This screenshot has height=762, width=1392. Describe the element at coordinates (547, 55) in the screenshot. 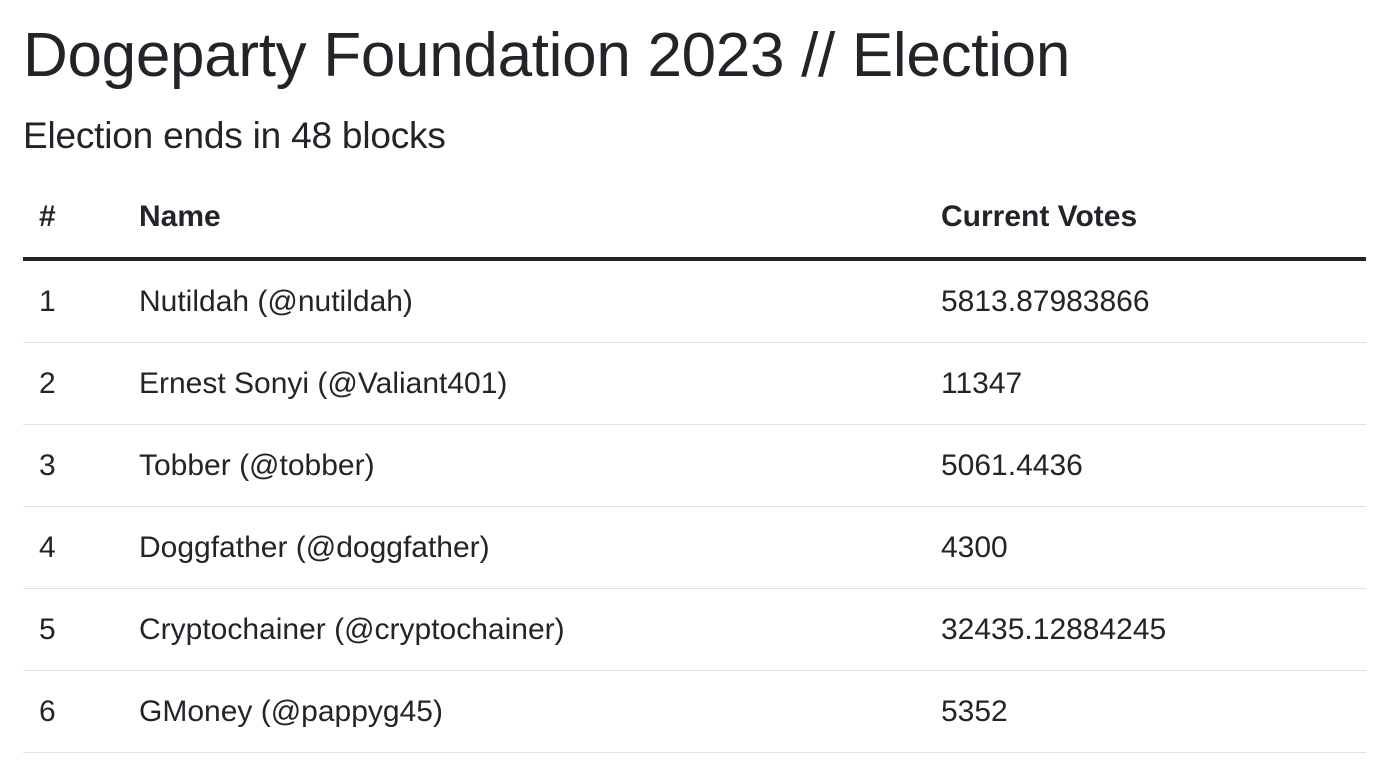

I see `page-title: Dogeparty Foundation 2023 // Election` at that location.